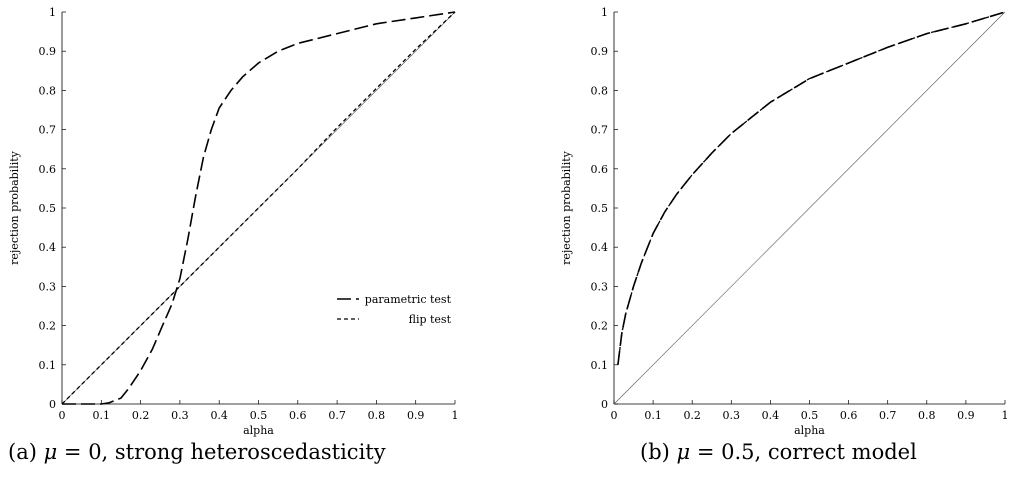  I want to click on caption-a-text: = 0, strong heteroscedasticity, so click(221, 452).